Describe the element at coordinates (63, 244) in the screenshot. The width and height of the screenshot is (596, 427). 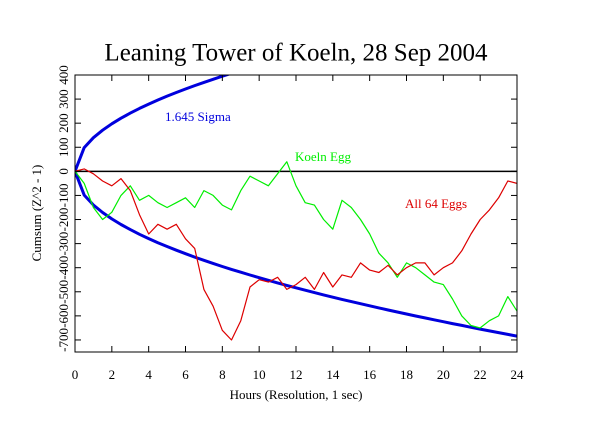
I see `y-tick-label: -300` at that location.